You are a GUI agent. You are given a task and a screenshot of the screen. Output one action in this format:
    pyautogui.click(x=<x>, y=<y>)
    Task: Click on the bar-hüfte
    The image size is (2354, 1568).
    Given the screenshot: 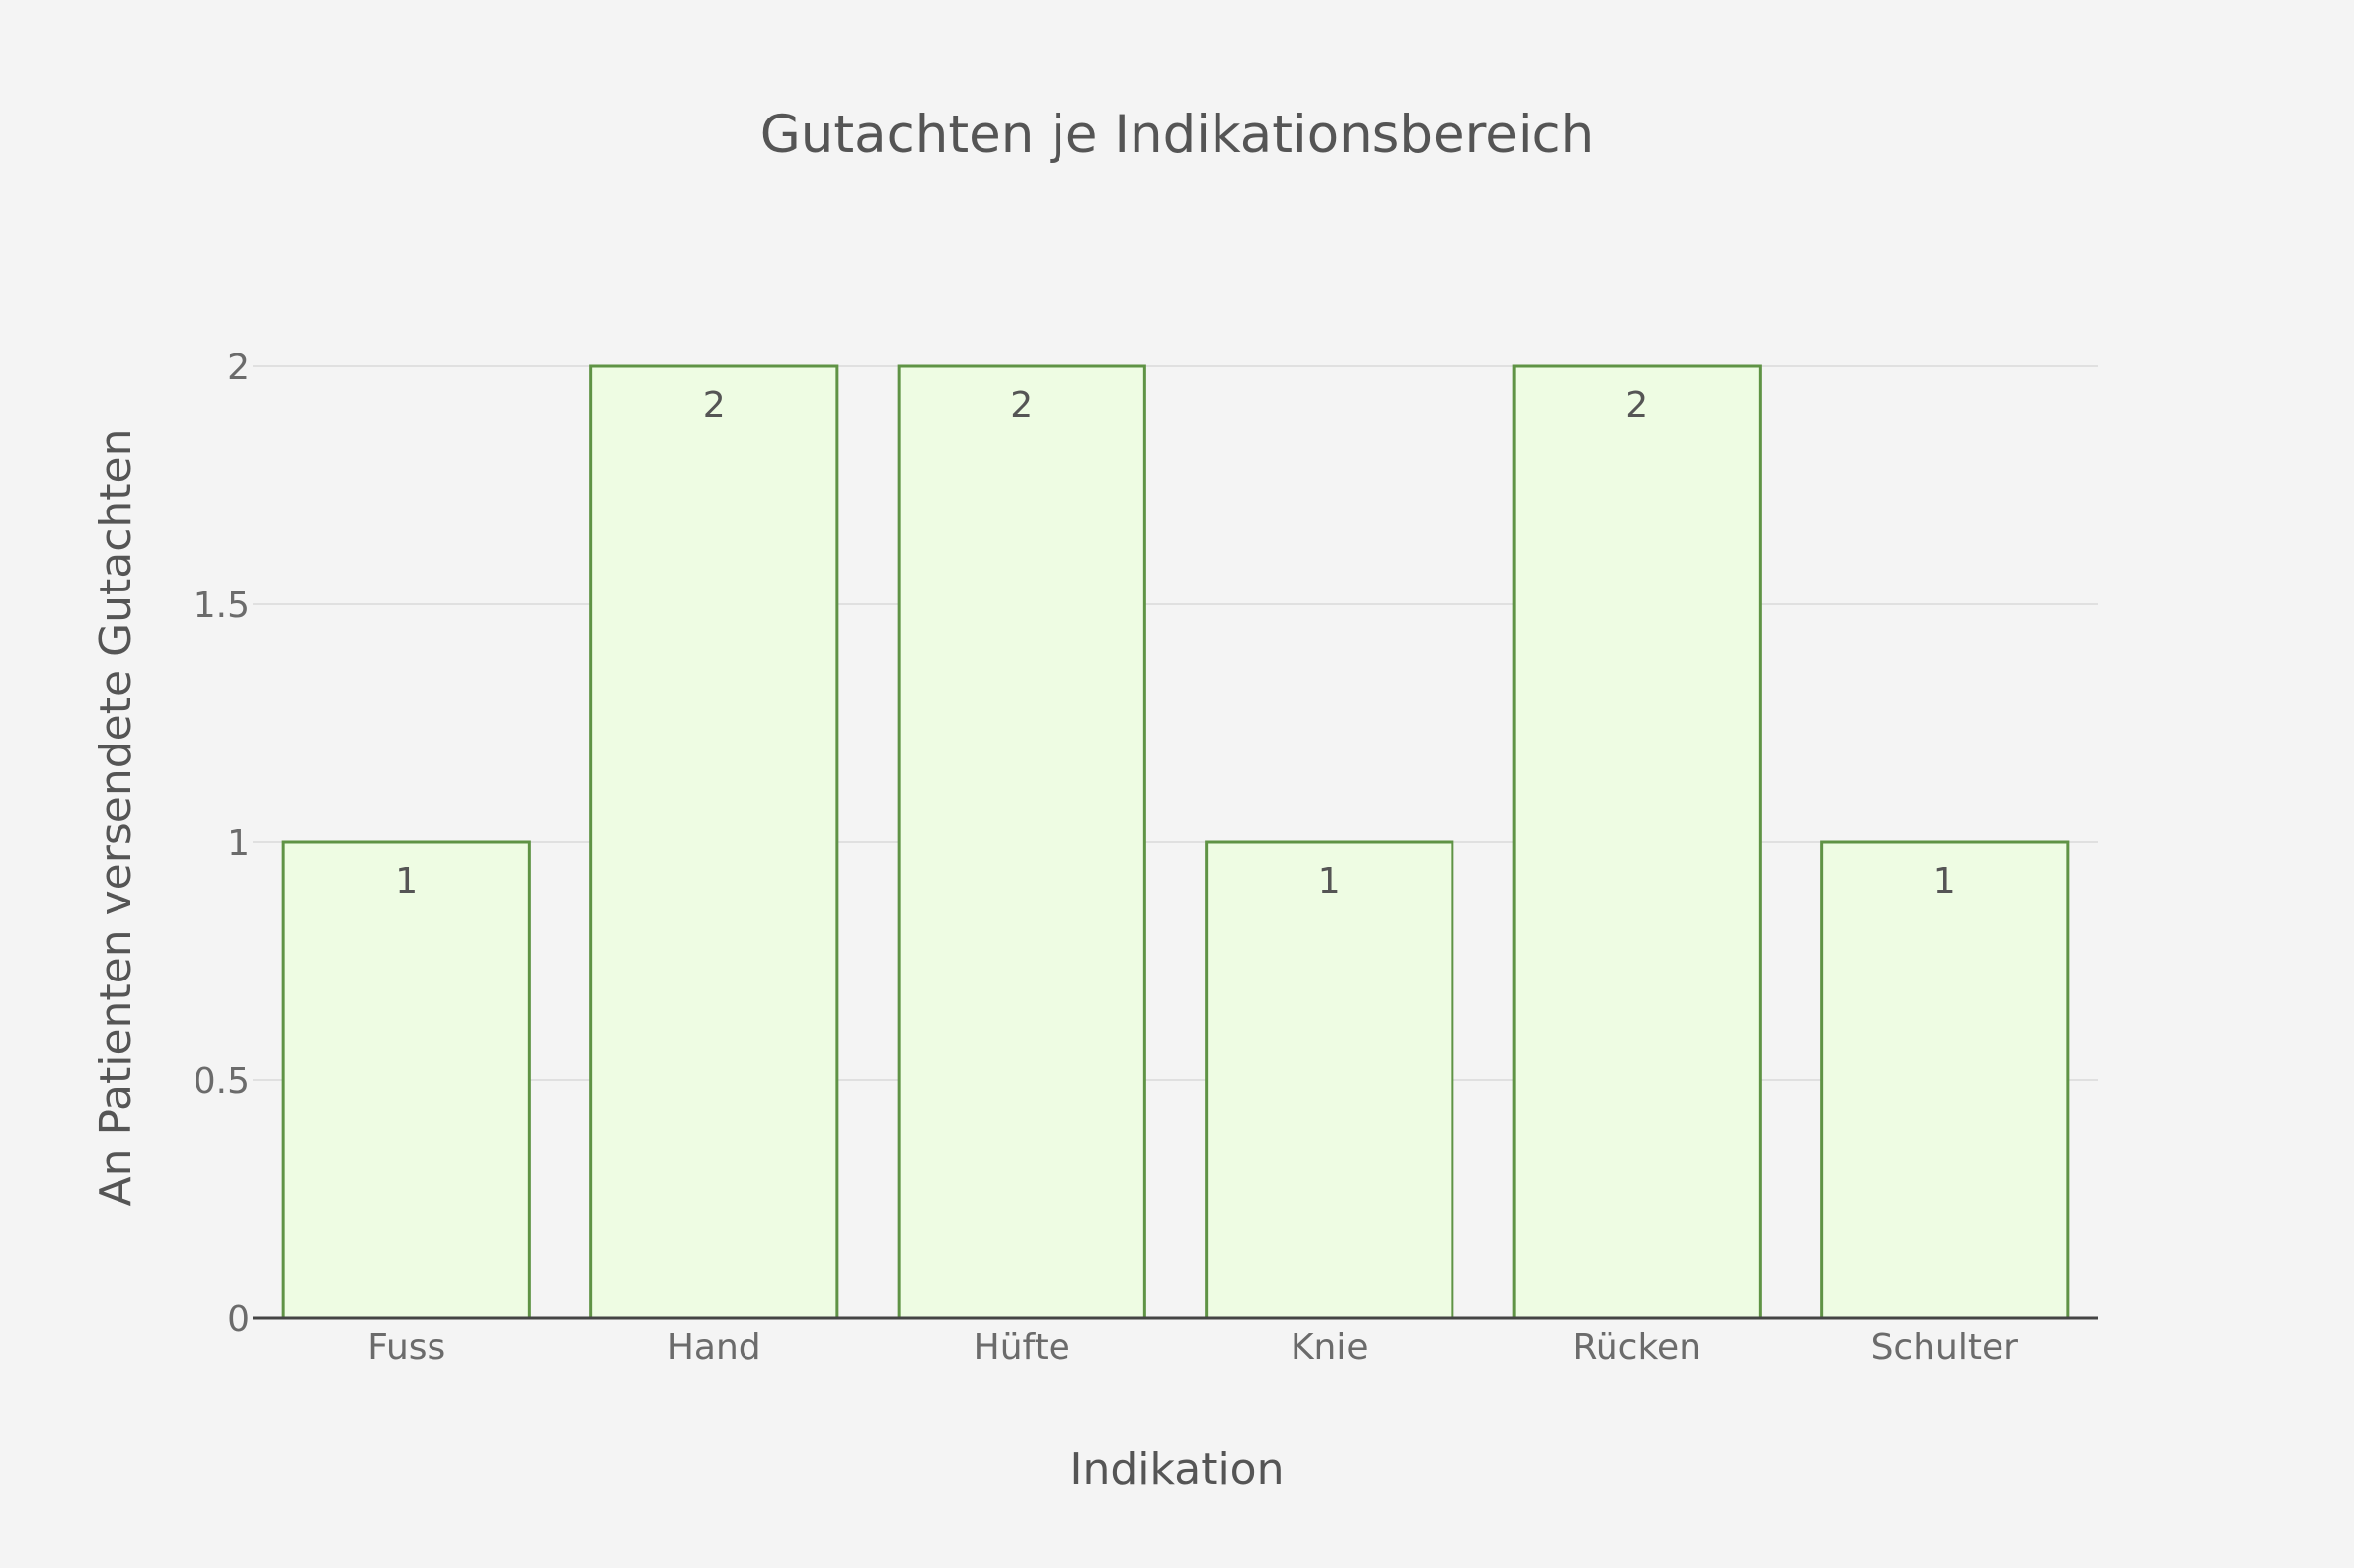 What is the action you would take?
    pyautogui.click(x=1021, y=842)
    